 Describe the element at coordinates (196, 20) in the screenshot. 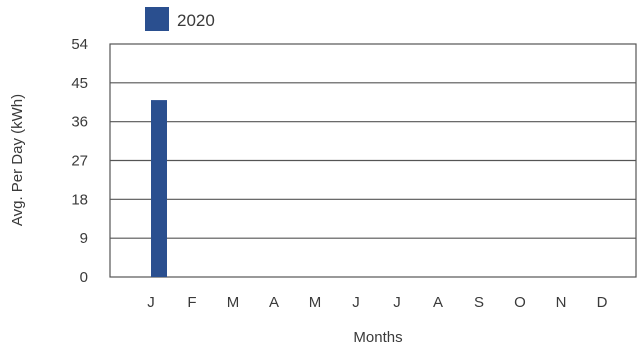

I see `legend-label-2020: 2020` at that location.